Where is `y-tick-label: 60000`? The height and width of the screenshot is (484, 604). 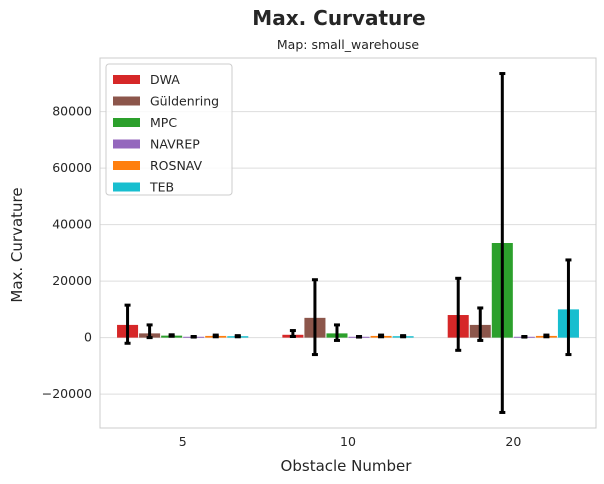
y-tick-label: 60000 is located at coordinates (72, 167).